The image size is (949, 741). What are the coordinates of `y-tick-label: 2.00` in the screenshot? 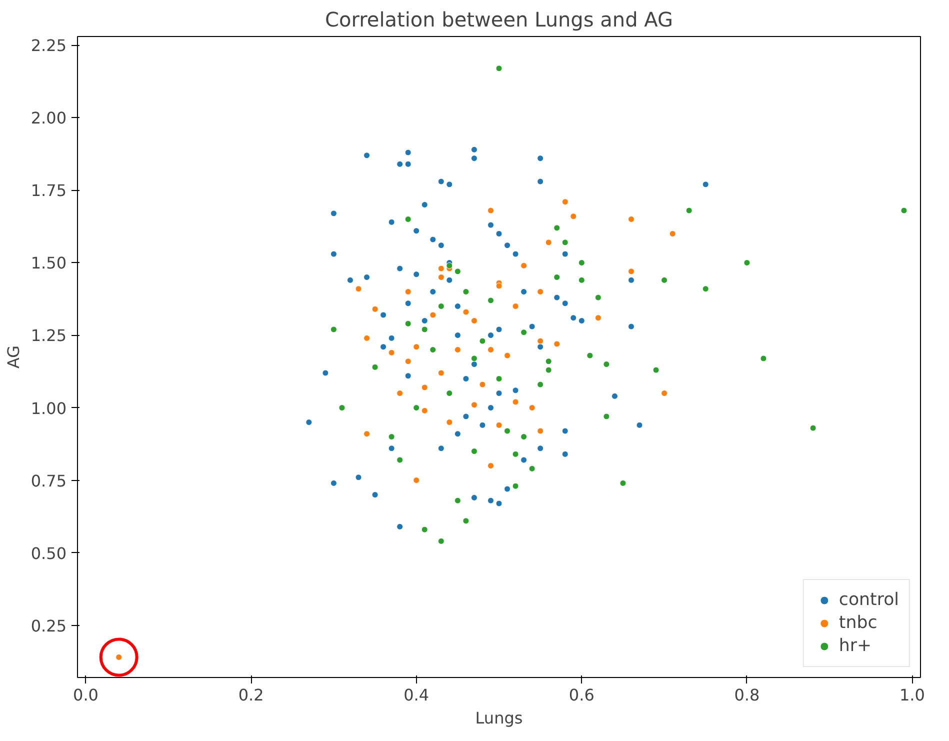 It's located at (48, 118).